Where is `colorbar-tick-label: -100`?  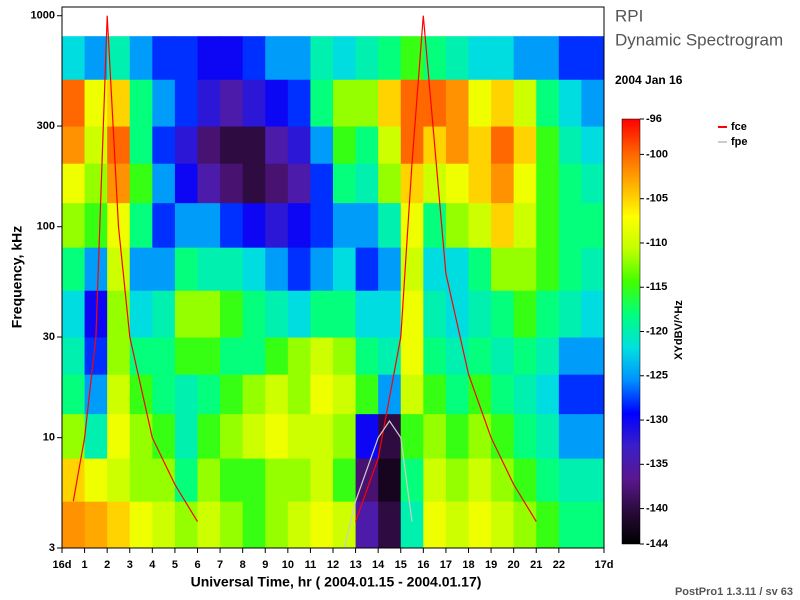
colorbar-tick-label: -100 is located at coordinates (657, 154).